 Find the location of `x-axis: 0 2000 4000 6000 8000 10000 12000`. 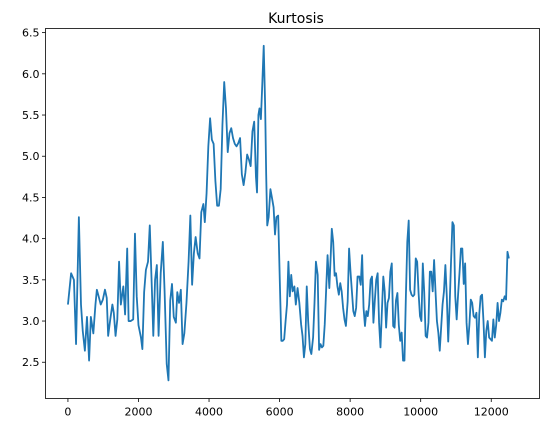

x-axis: 0 2000 4000 6000 8000 10000 12000 is located at coordinates (286, 408).